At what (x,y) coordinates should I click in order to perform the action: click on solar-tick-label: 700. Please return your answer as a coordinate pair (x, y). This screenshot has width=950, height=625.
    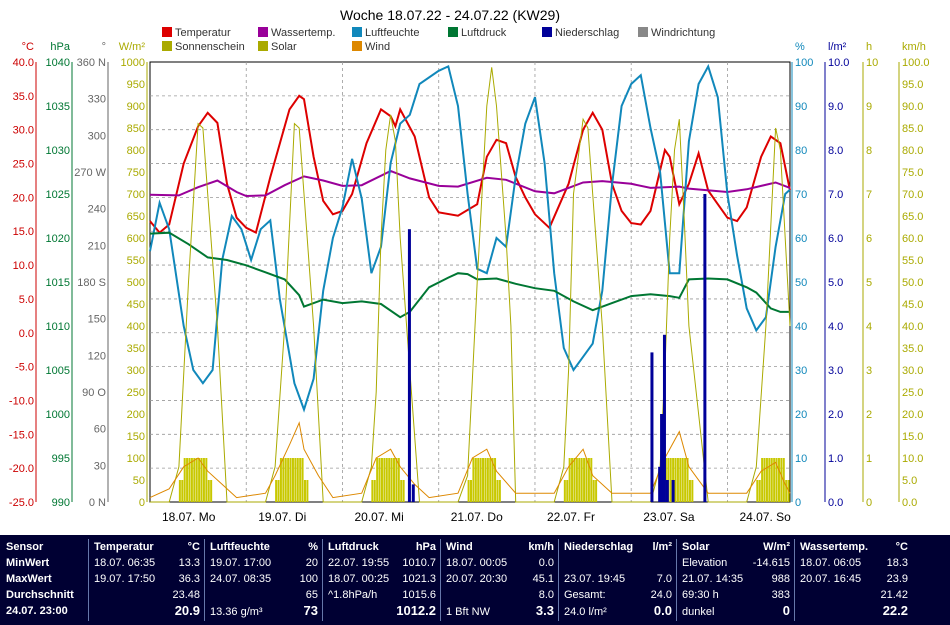
    Looking at the image, I should click on (136, 195).